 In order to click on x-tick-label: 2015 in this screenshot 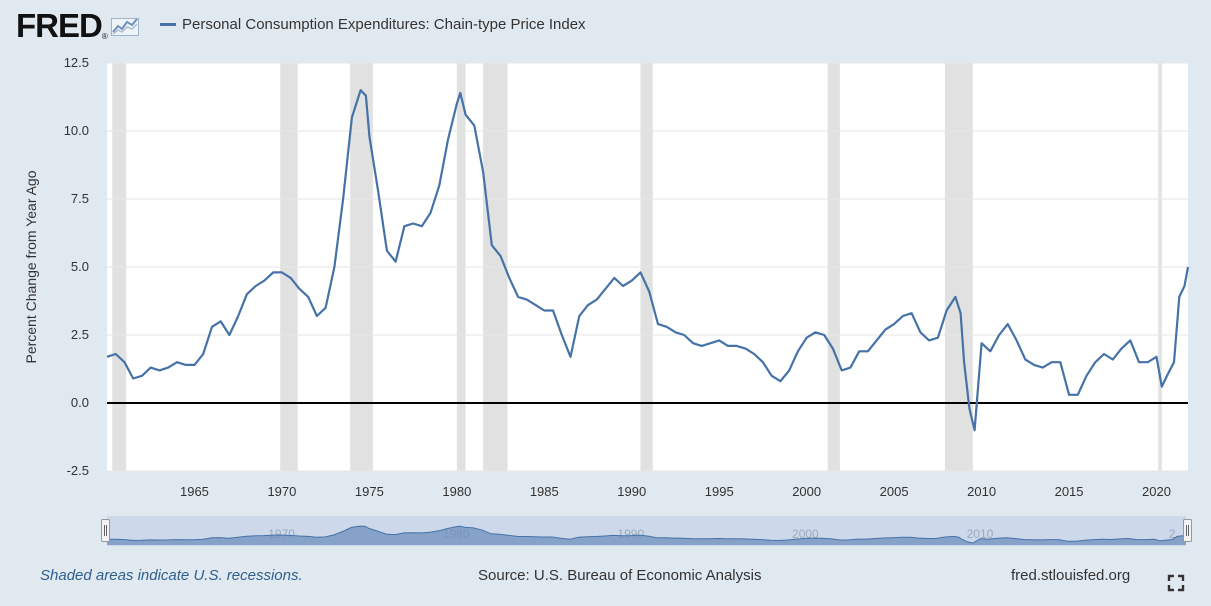, I will do `click(1069, 491)`.